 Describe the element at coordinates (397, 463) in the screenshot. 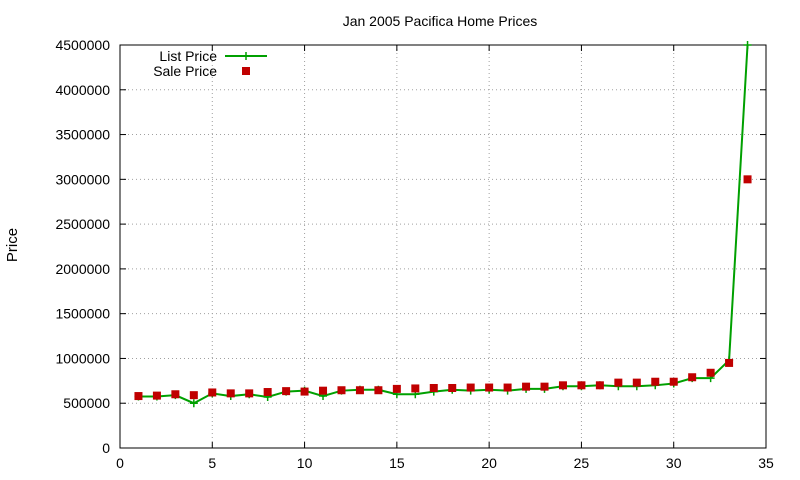

I see `x-tick-label: 15` at that location.